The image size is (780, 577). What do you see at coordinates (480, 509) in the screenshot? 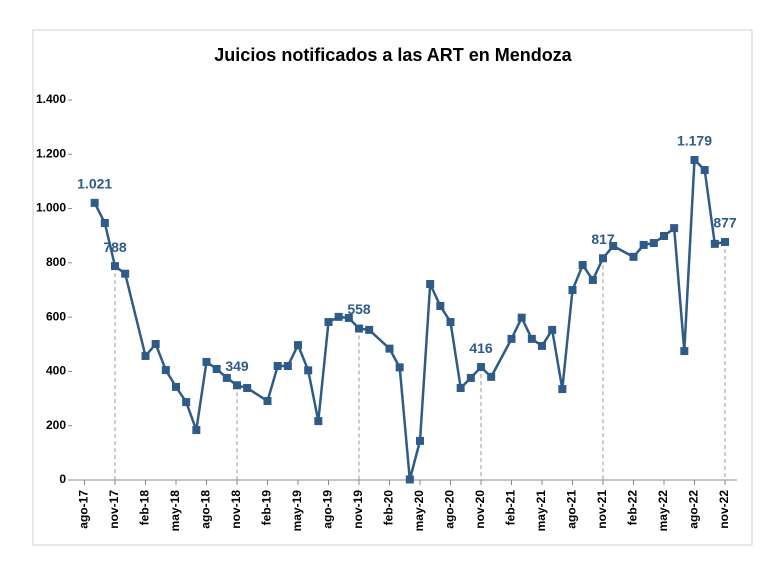
I see `x-tick-label: nov-20` at bounding box center [480, 509].